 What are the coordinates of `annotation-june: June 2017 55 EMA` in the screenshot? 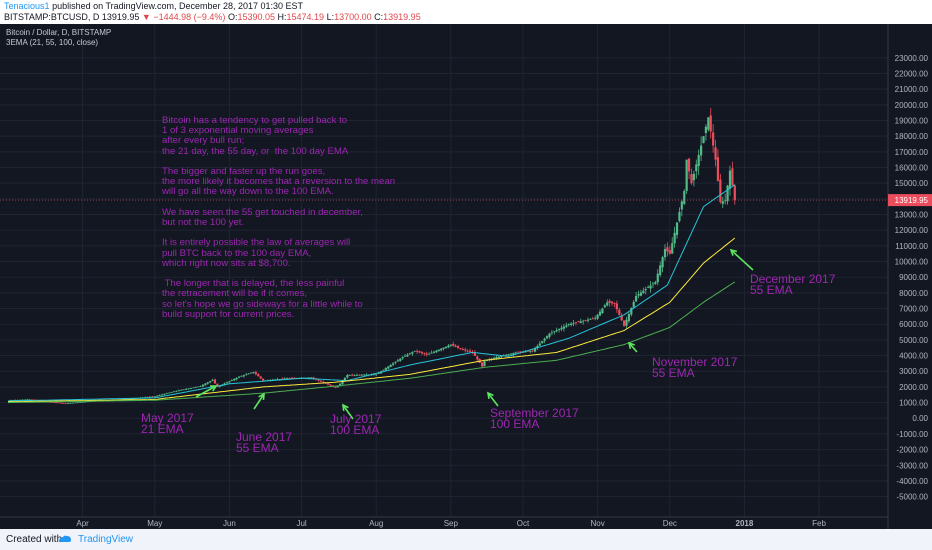 It's located at (264, 443).